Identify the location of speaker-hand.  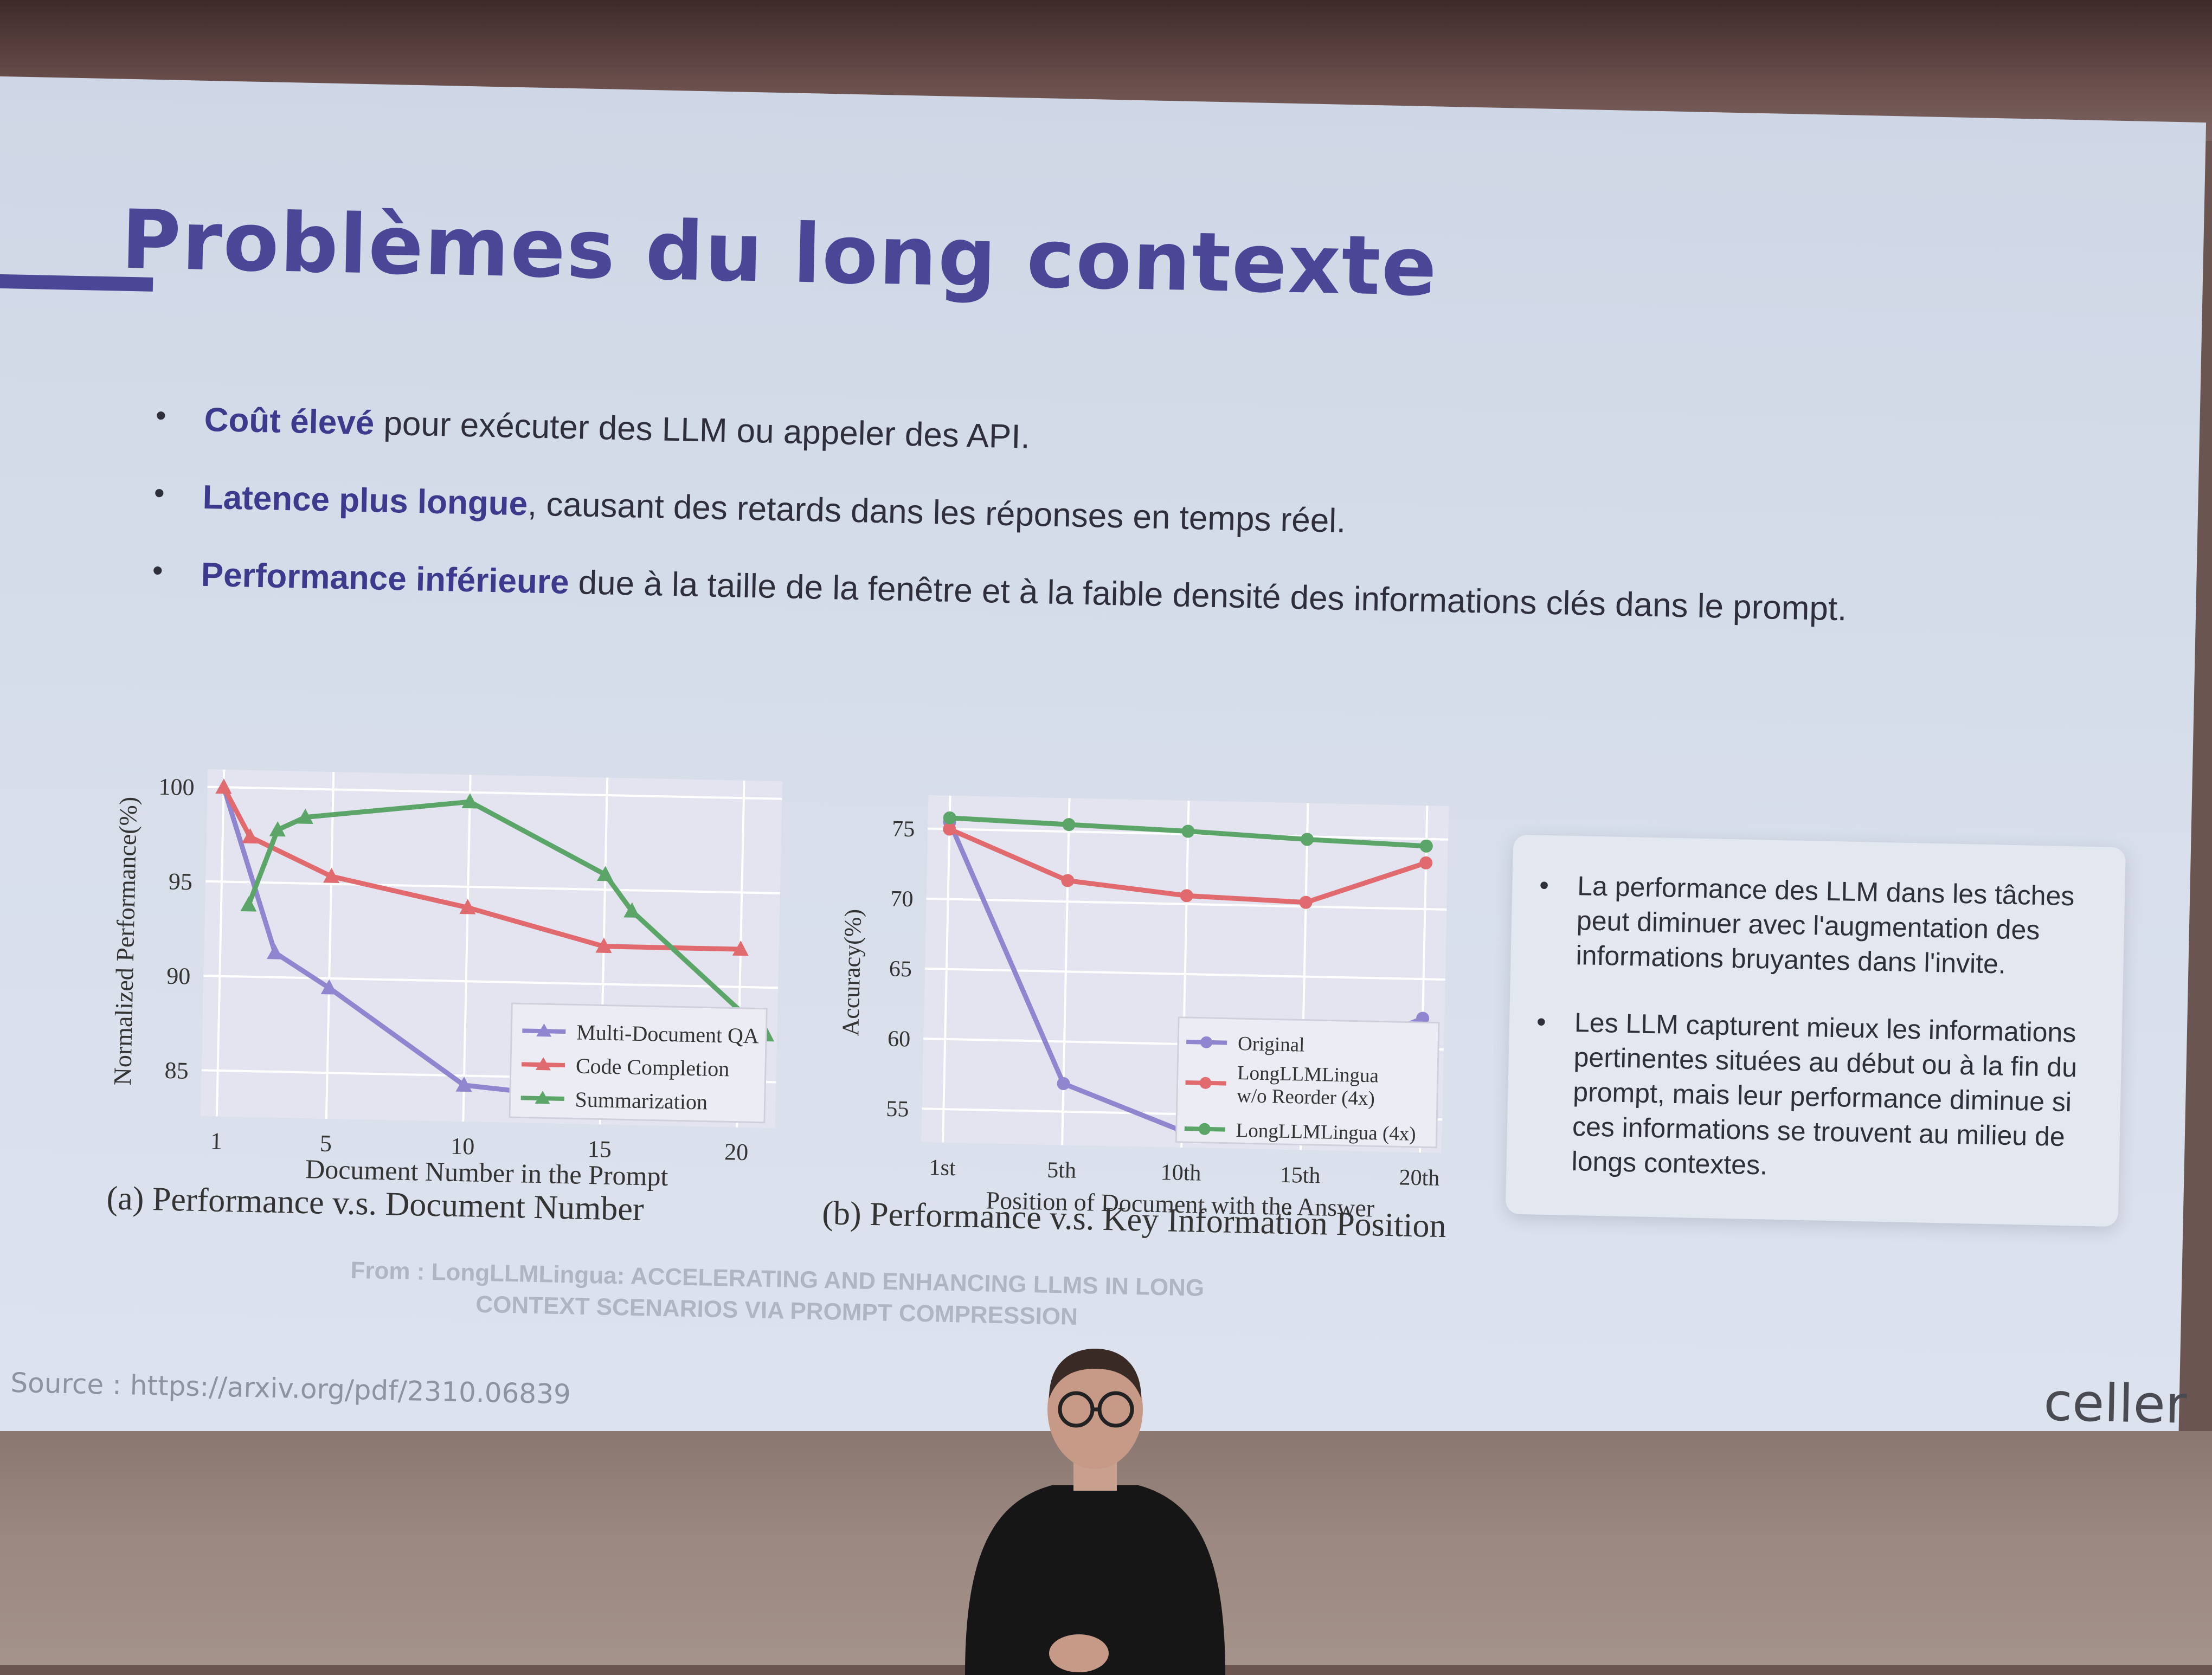
(1079, 1653).